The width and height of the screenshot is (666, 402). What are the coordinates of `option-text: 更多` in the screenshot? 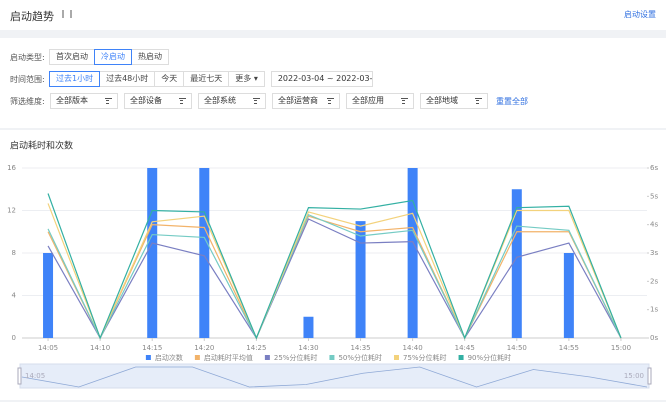 It's located at (243, 78).